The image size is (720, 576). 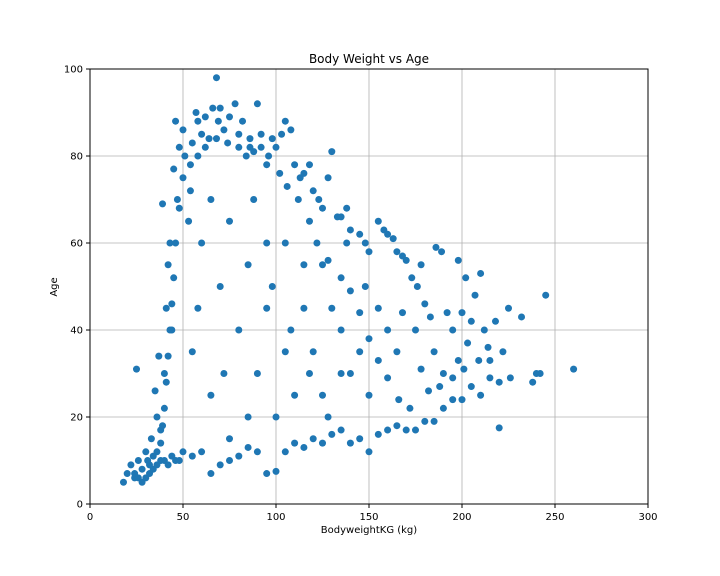 I want to click on x-tick-label: 100, so click(x=275, y=517).